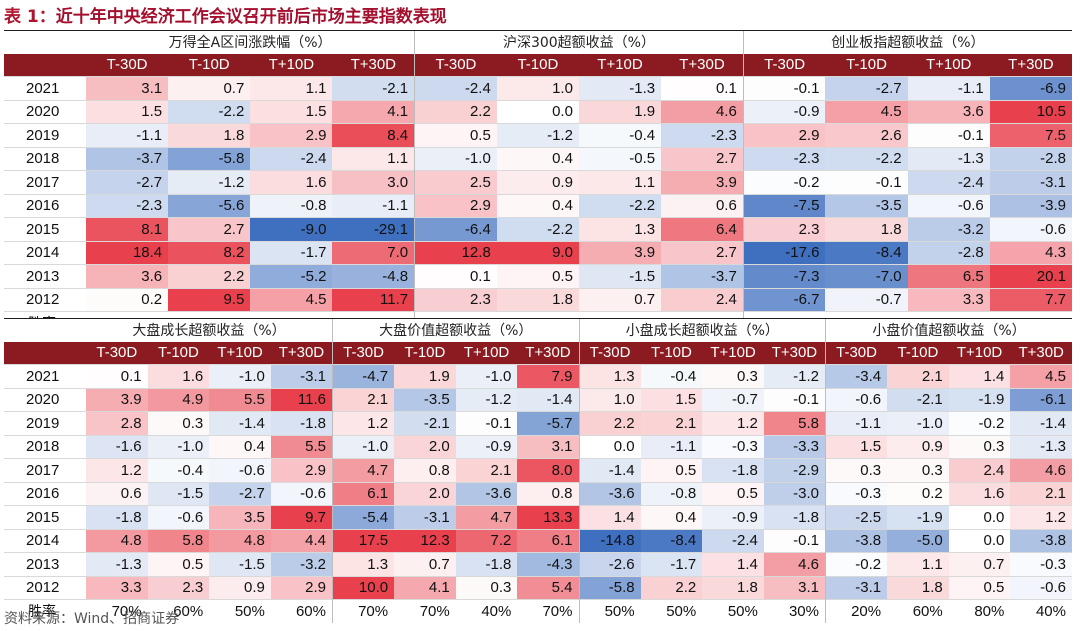  Describe the element at coordinates (671, 517) in the screenshot. I see `value-cell: 0.4` at that location.